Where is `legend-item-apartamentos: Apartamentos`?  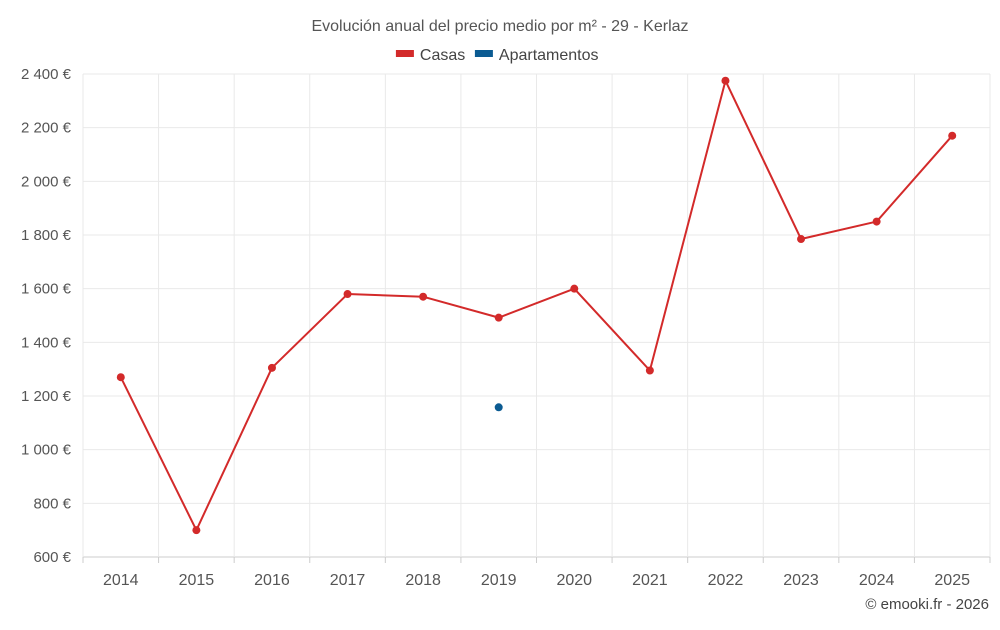 legend-item-apartamentos: Apartamentos is located at coordinates (536, 55).